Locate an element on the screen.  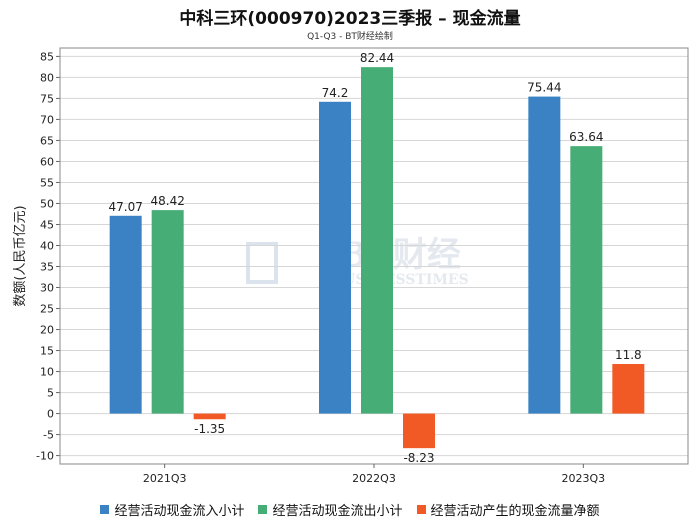
y-tick-label: 5 is located at coordinates (50, 393).